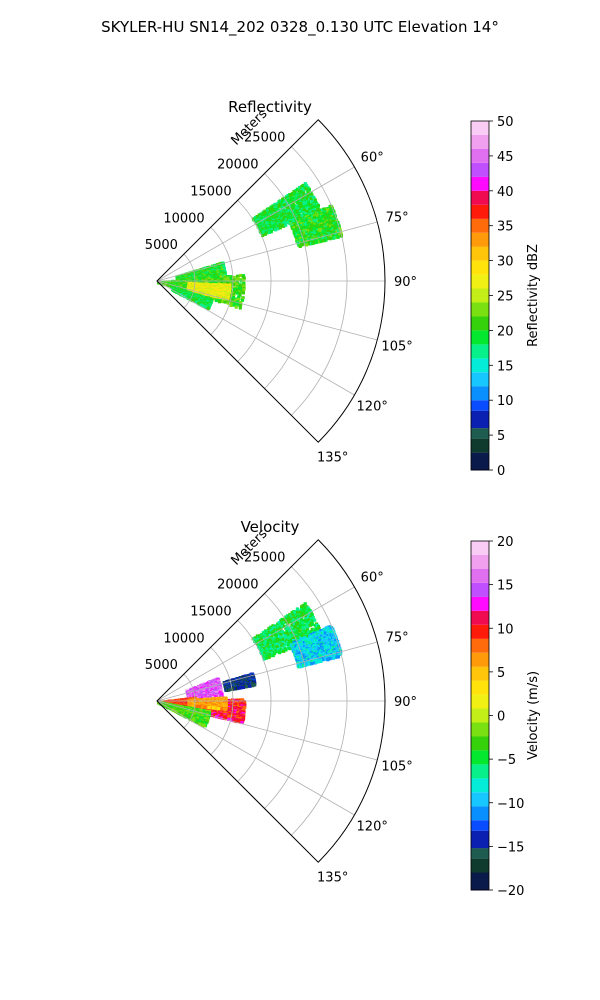 Image resolution: width=600 pixels, height=1000 pixels. I want to click on colorbar-tick-label: 45, so click(505, 157).